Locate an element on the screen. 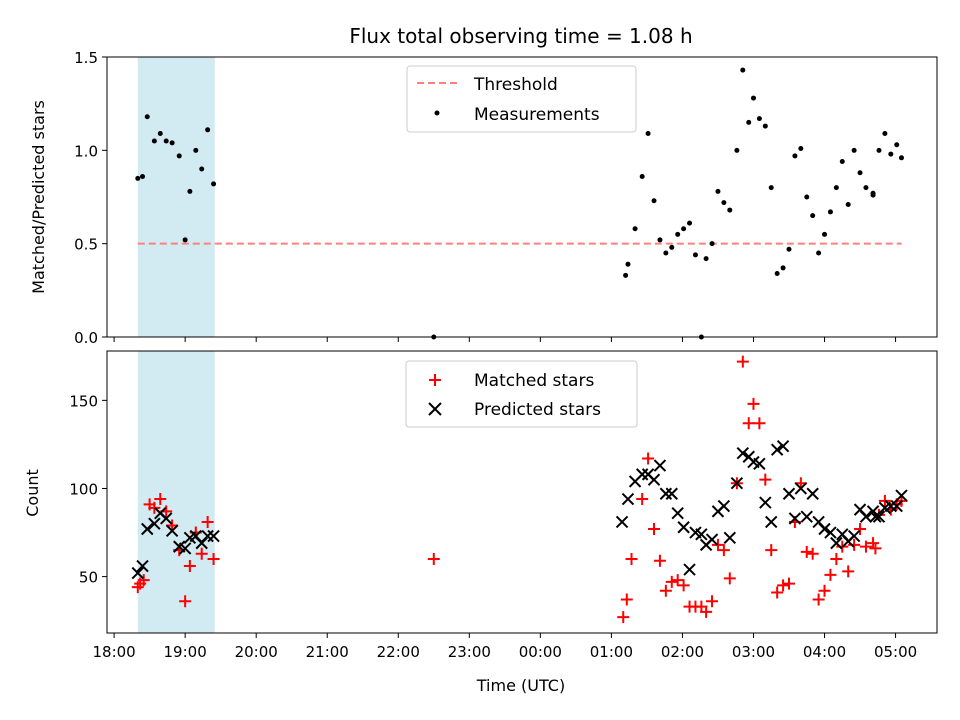  x-tick-label: 18:00 is located at coordinates (113, 652).